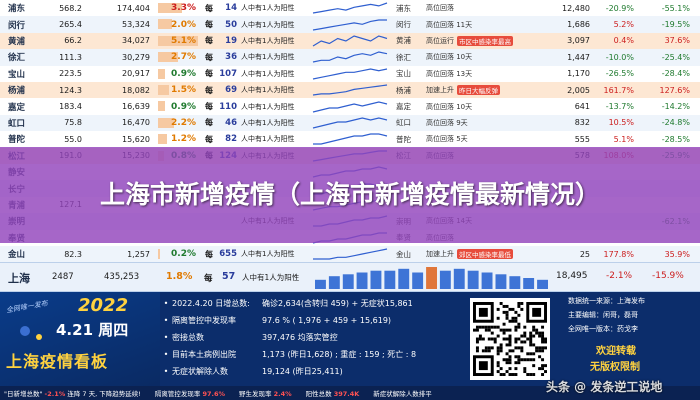 The width and height of the screenshot is (700, 400). I want to click on trend-status: 高位回落 11天, so click(449, 24).